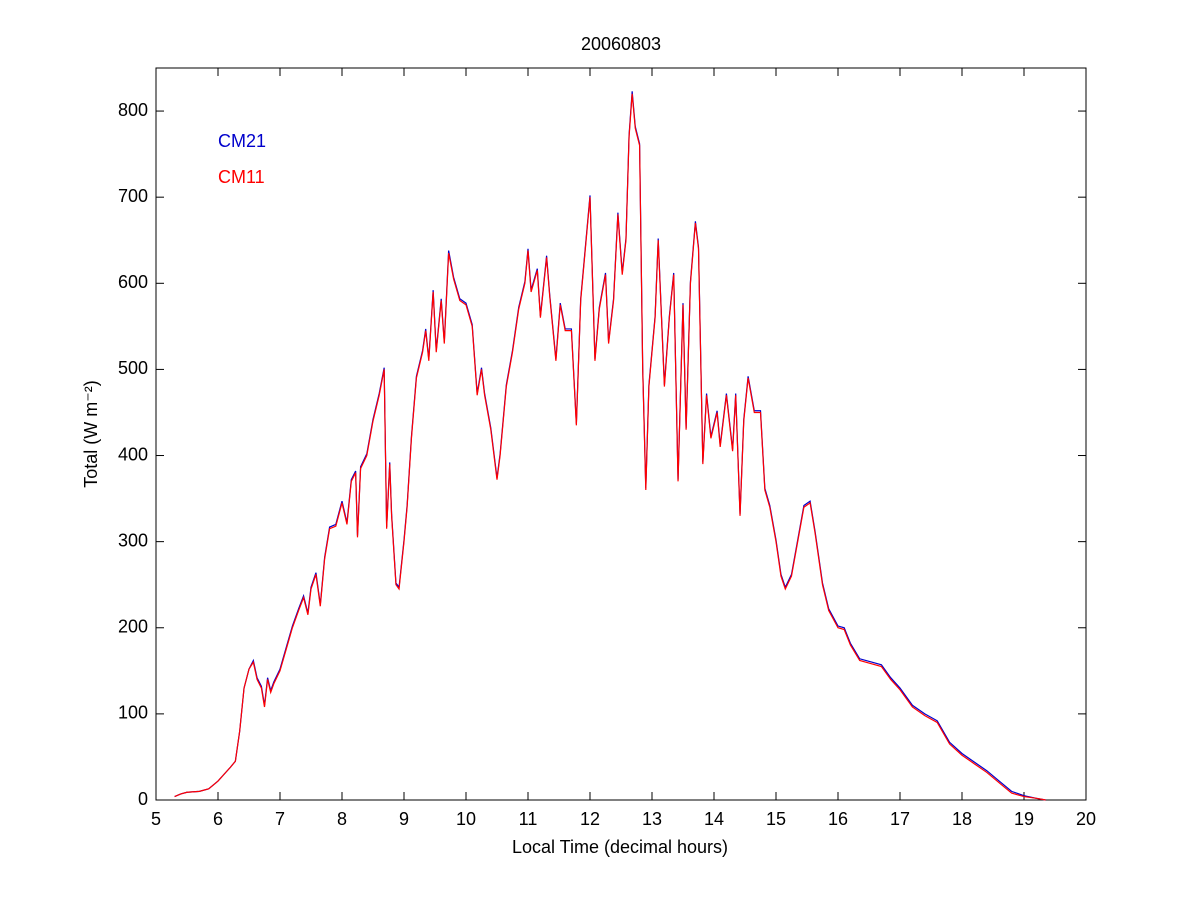  I want to click on y-tick-label: 100, so click(133, 713).